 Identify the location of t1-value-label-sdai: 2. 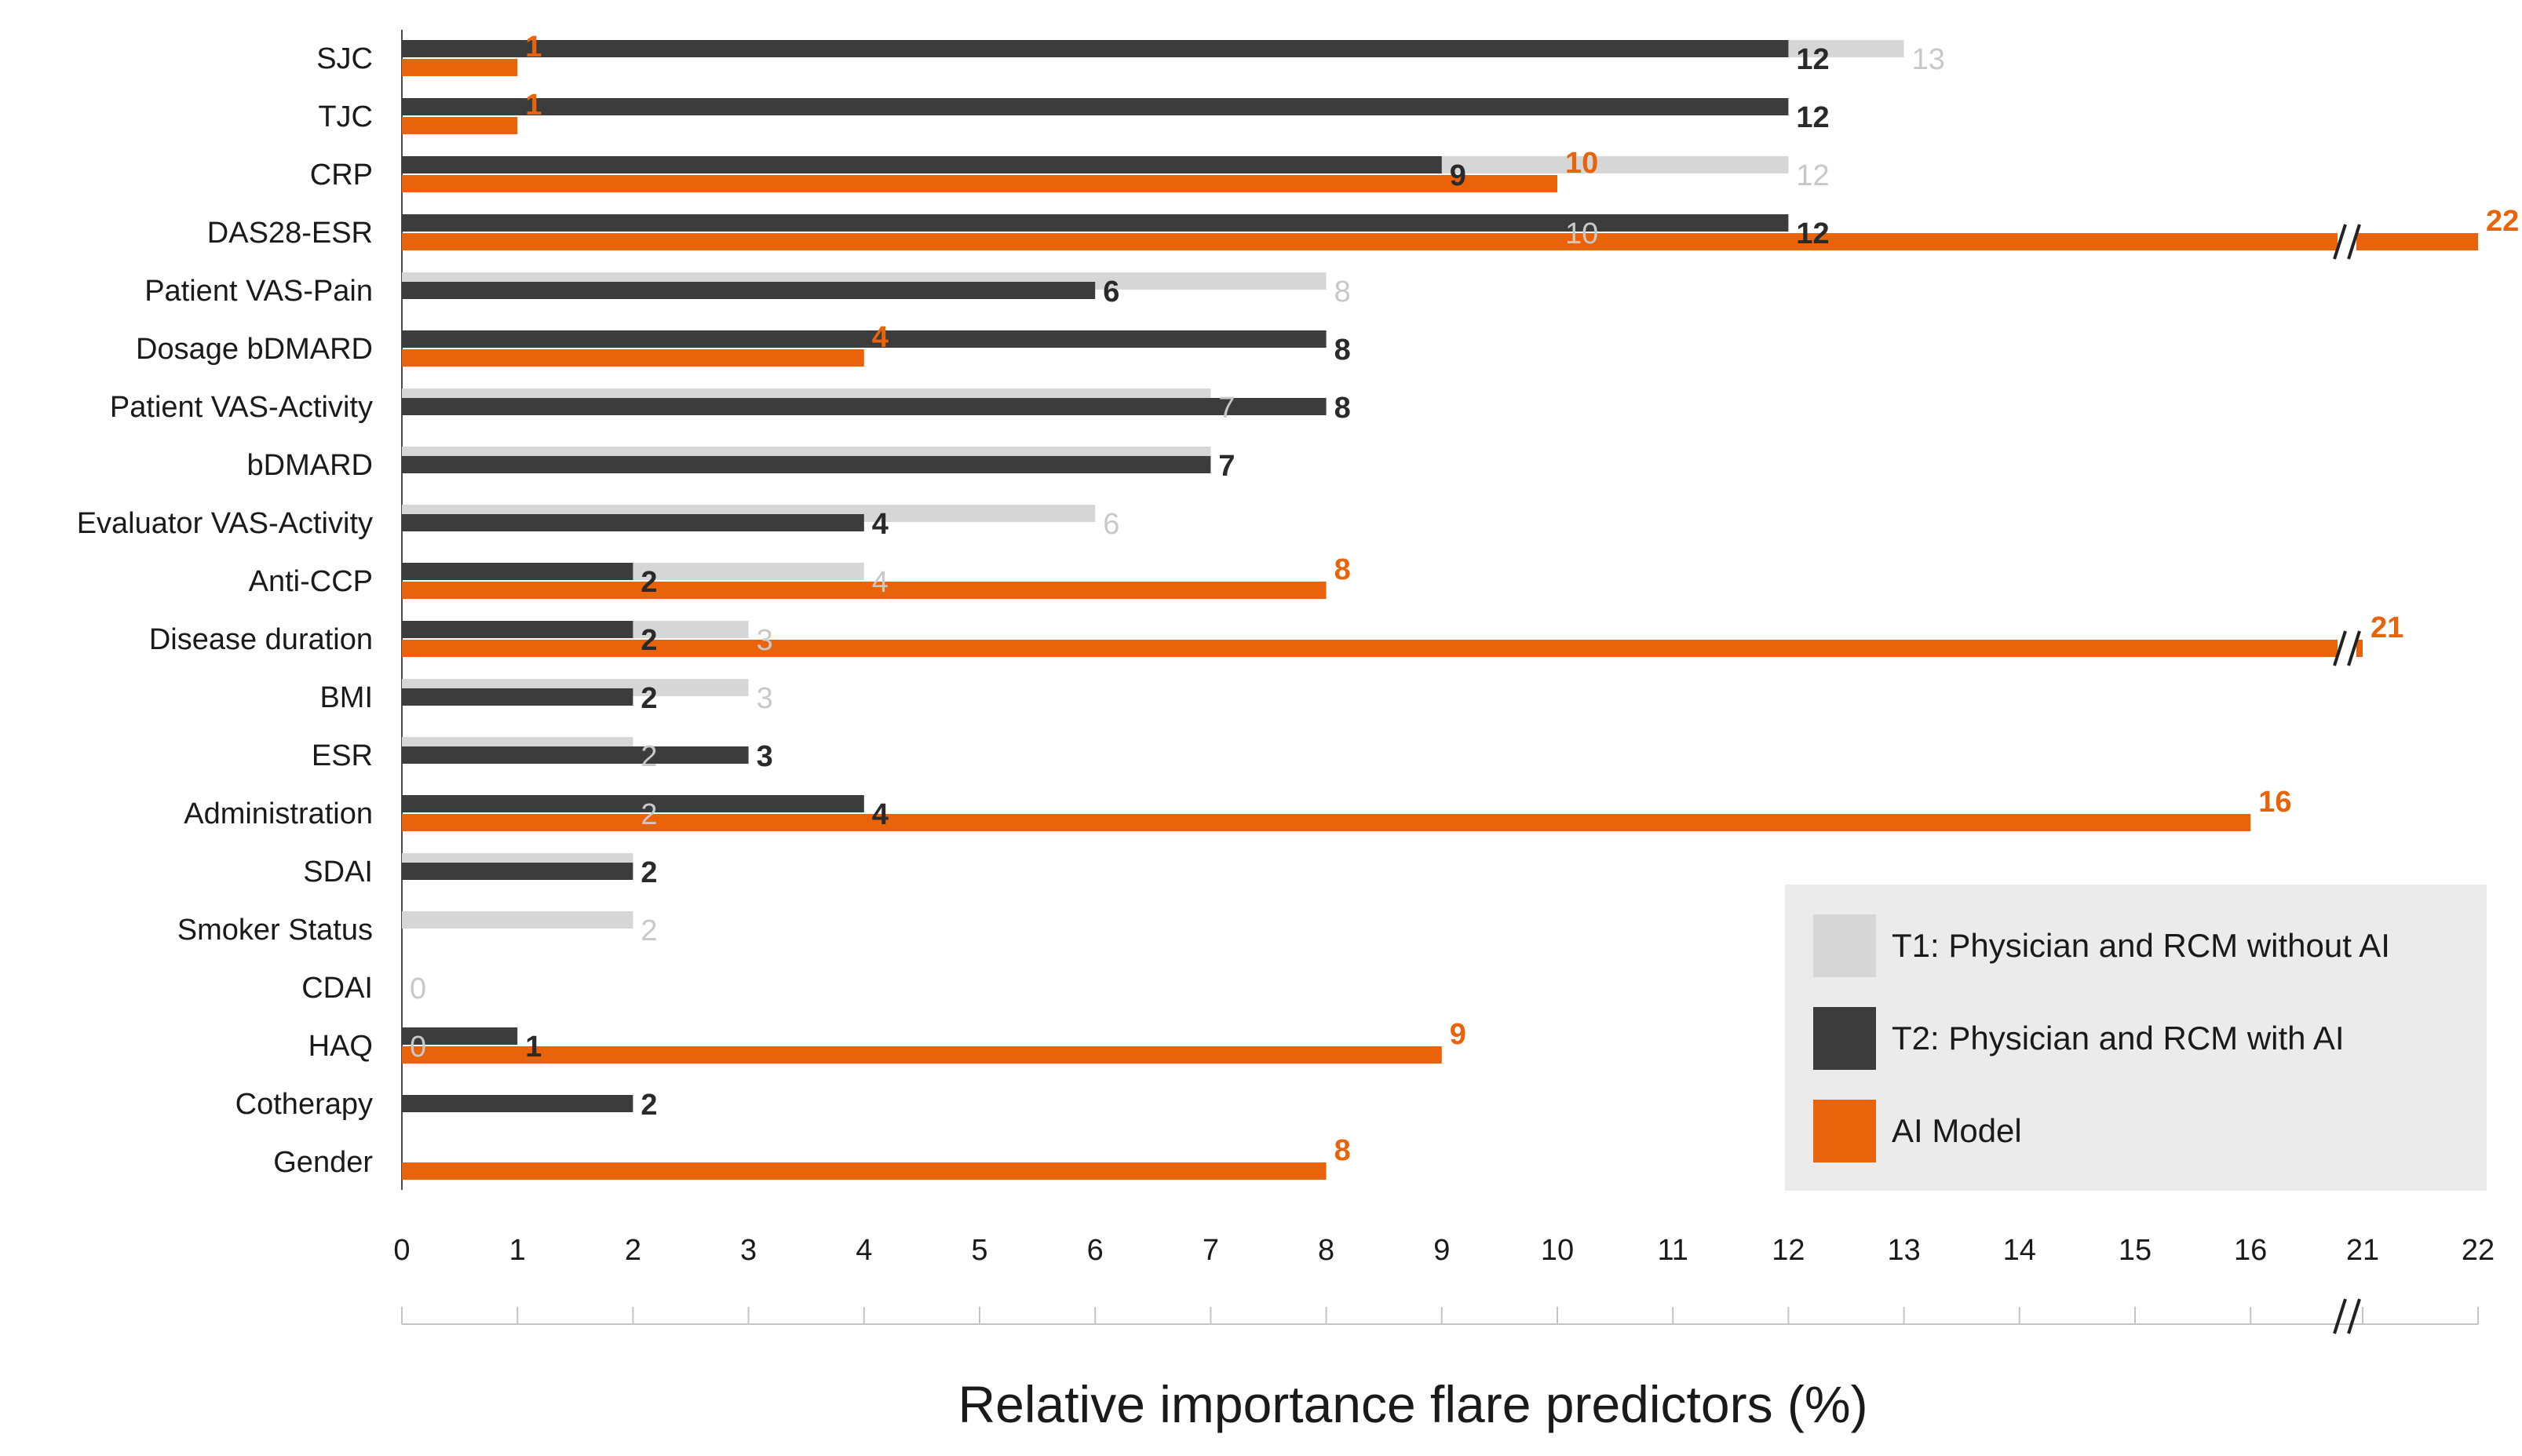
(649, 872).